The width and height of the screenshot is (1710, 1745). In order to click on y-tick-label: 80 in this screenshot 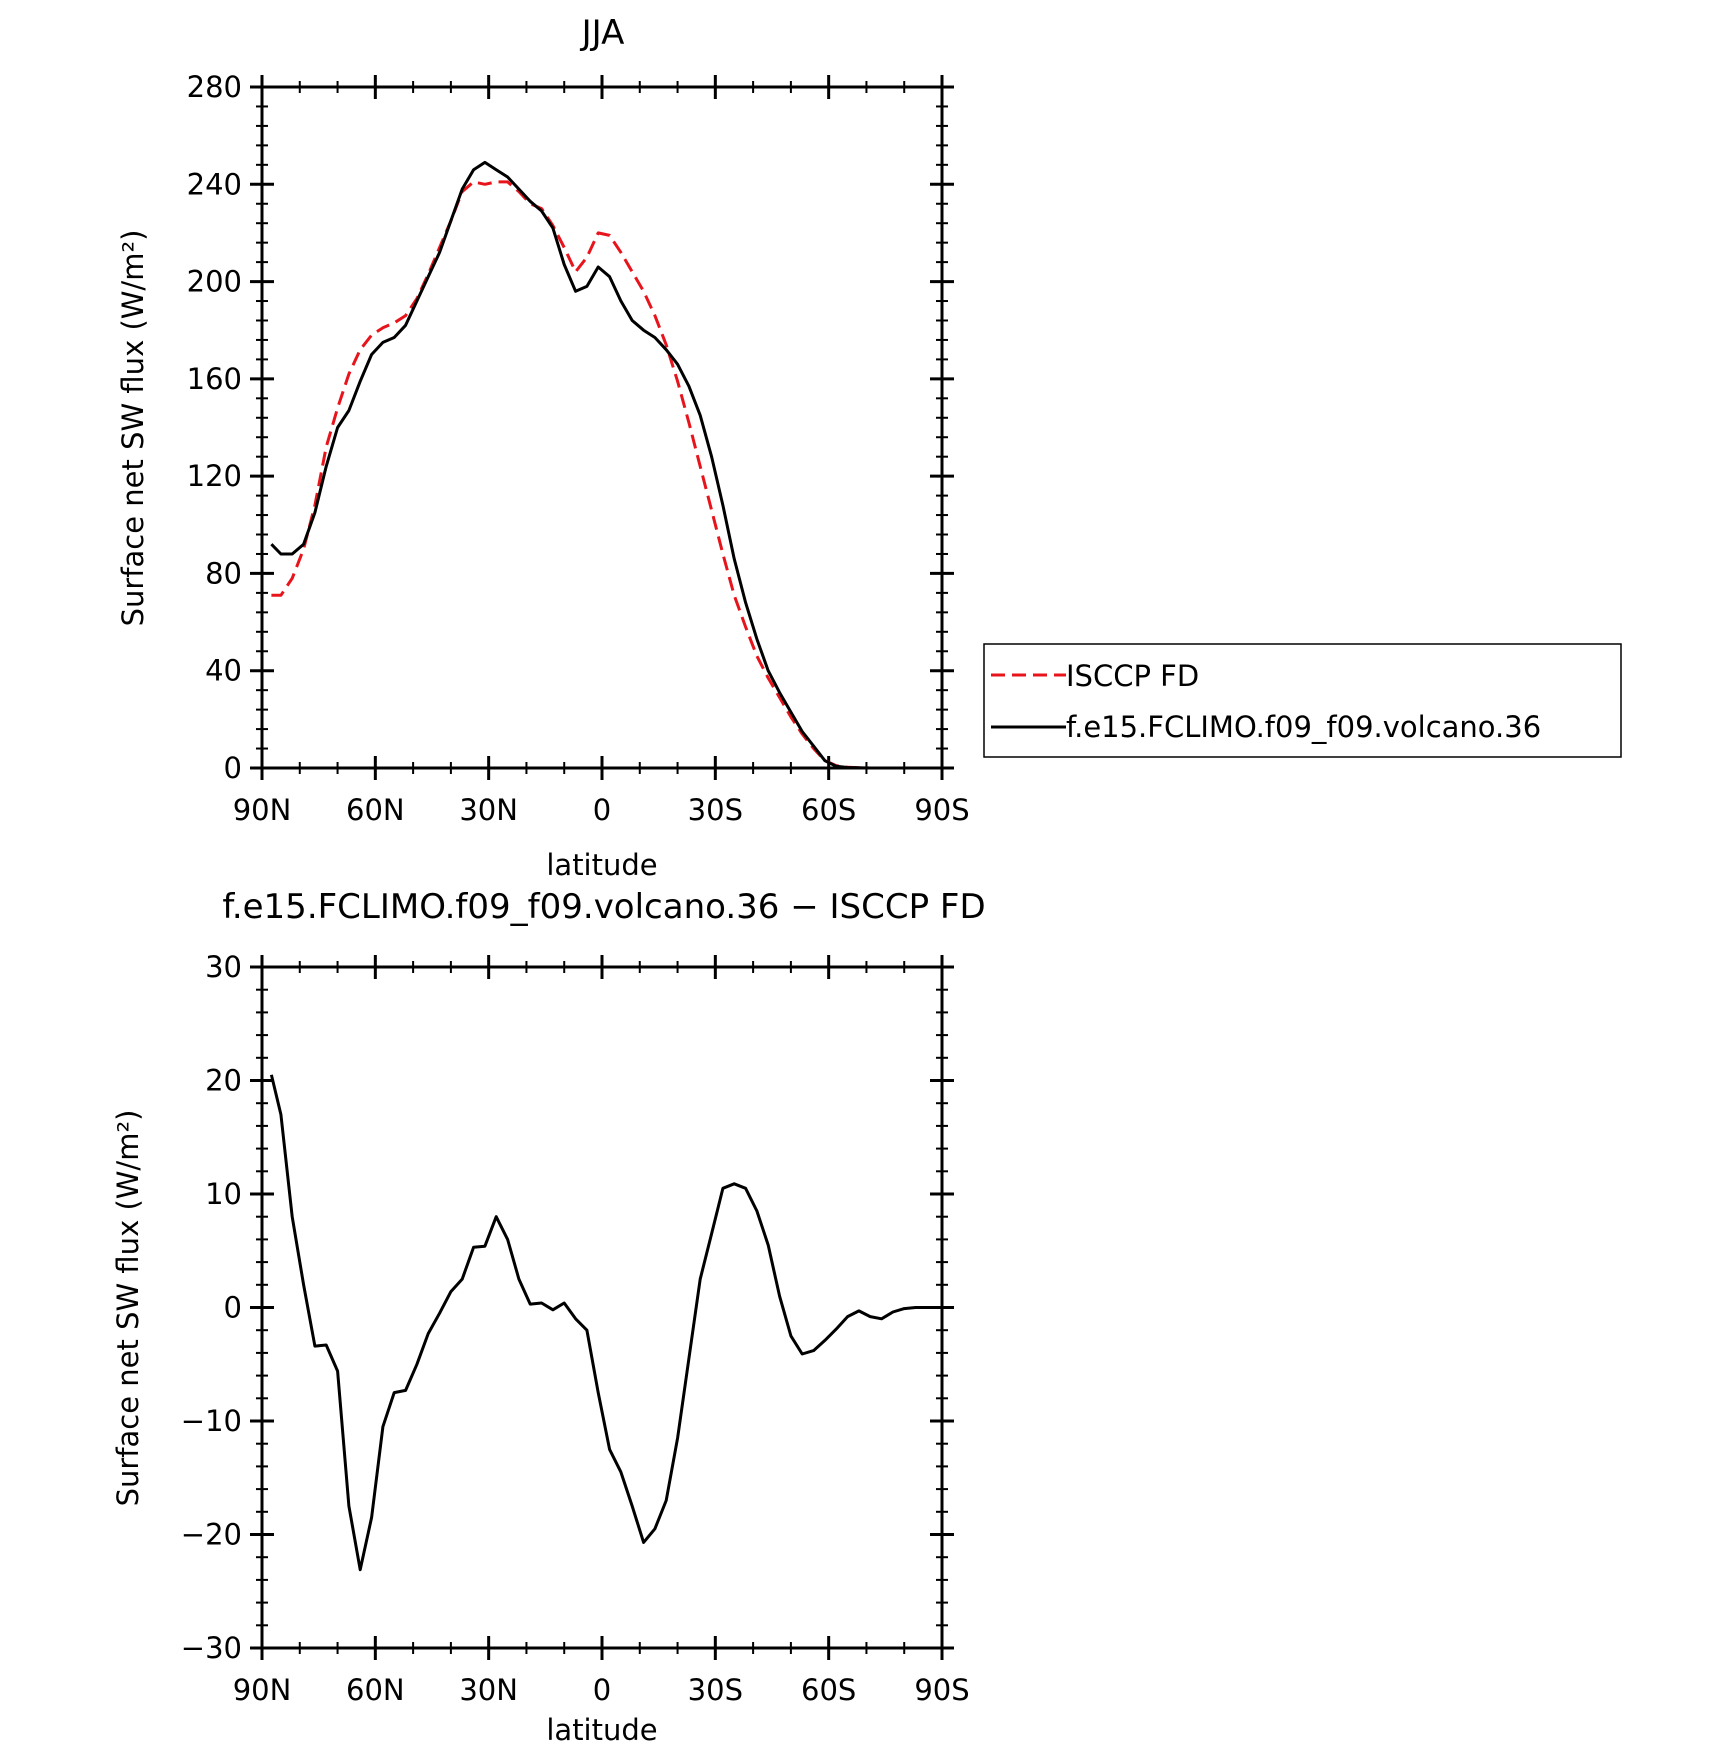, I will do `click(223, 573)`.